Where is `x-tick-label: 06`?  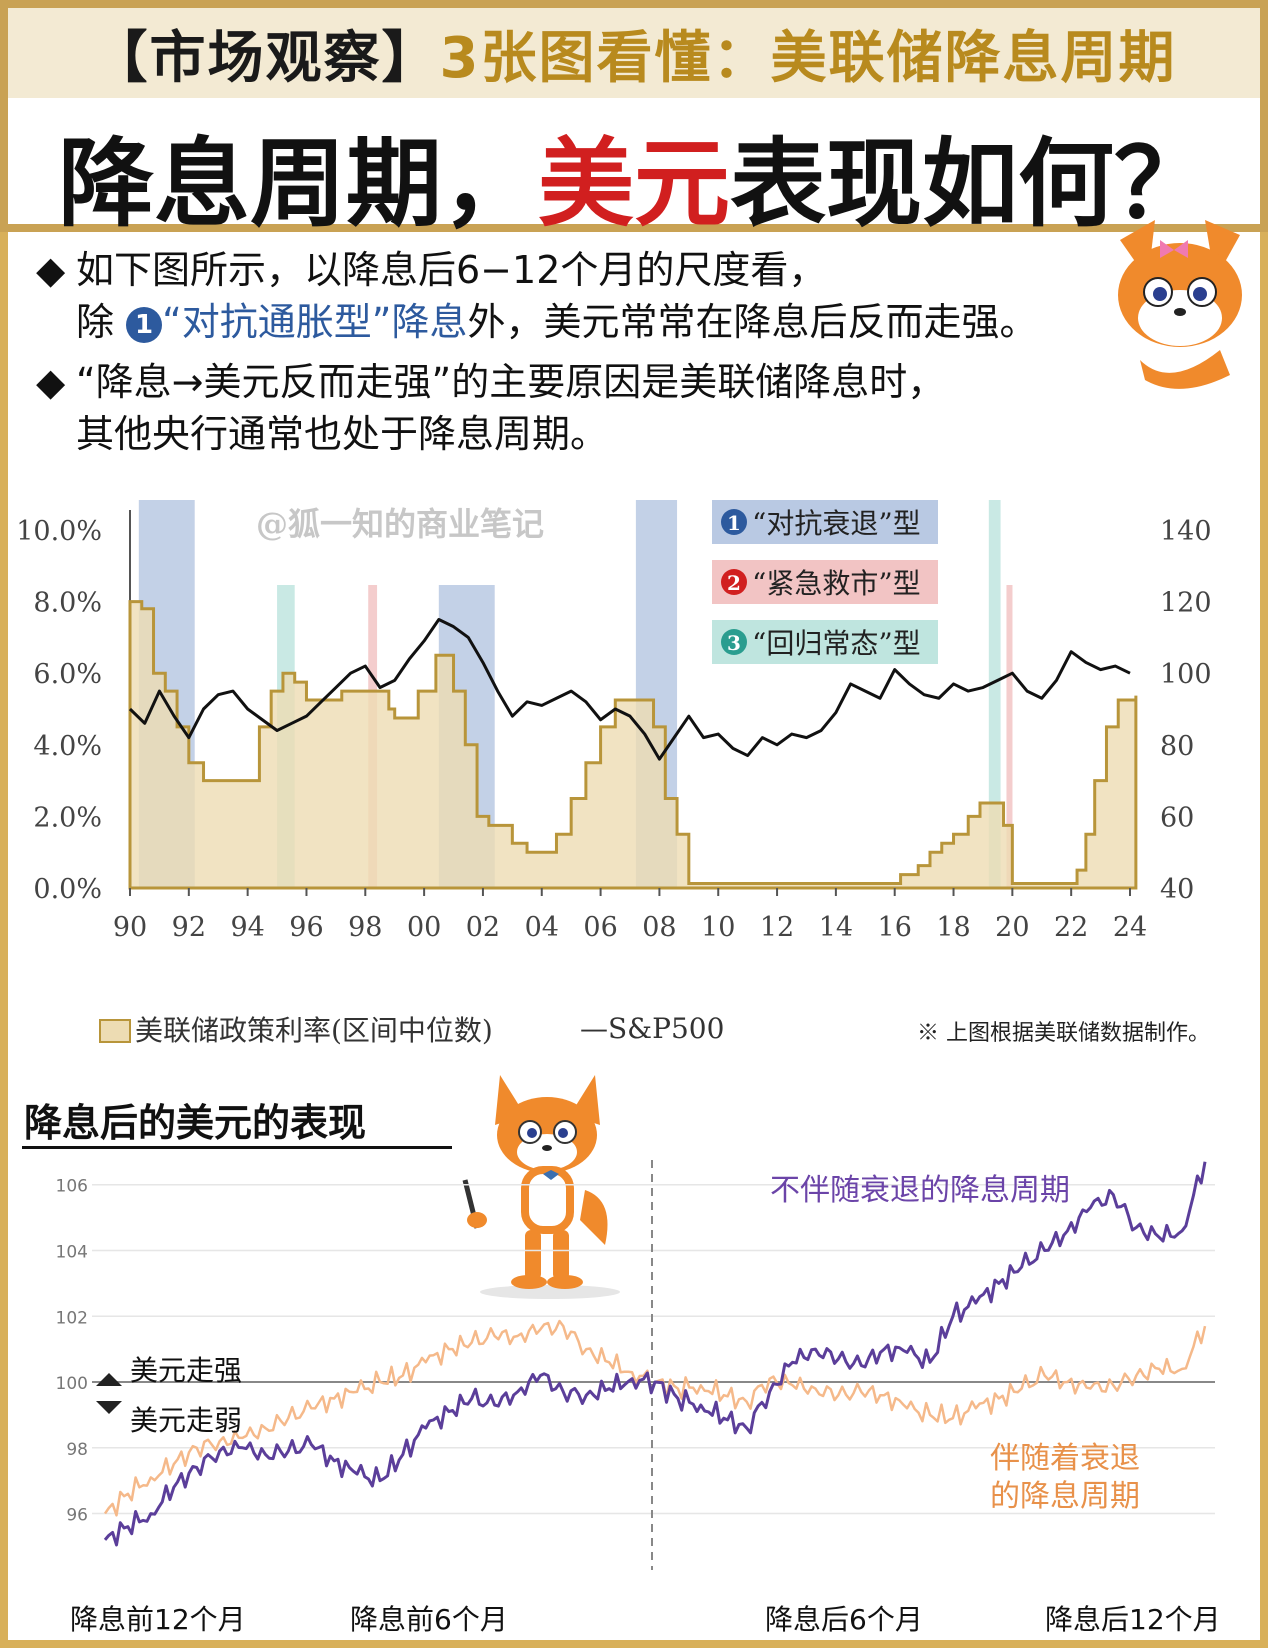
x-tick-label: 06 is located at coordinates (600, 927).